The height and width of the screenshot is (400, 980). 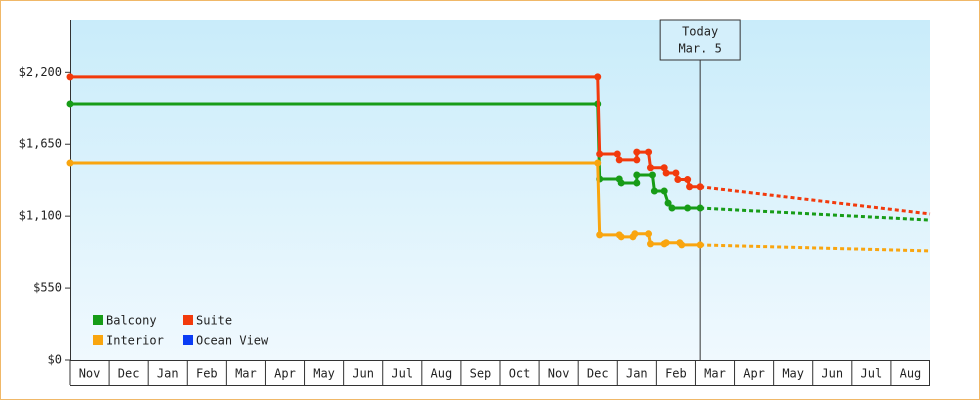 I want to click on x-tick-label: Sep, so click(x=481, y=374).